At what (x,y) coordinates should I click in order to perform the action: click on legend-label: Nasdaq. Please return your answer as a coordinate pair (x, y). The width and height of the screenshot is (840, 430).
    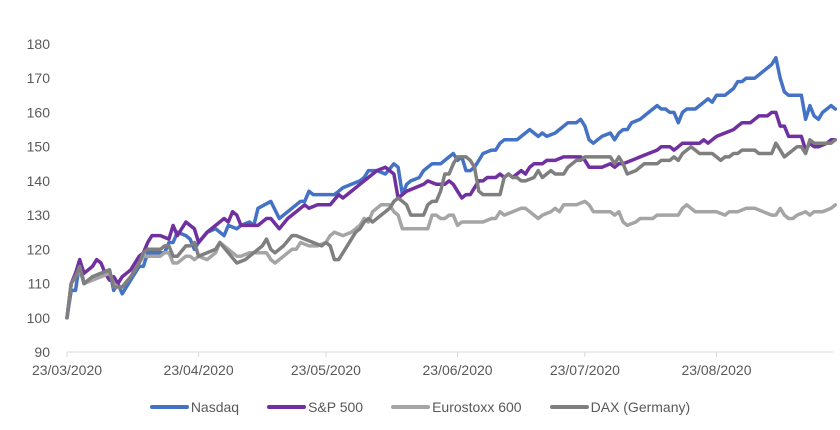
    Looking at the image, I should click on (215, 407).